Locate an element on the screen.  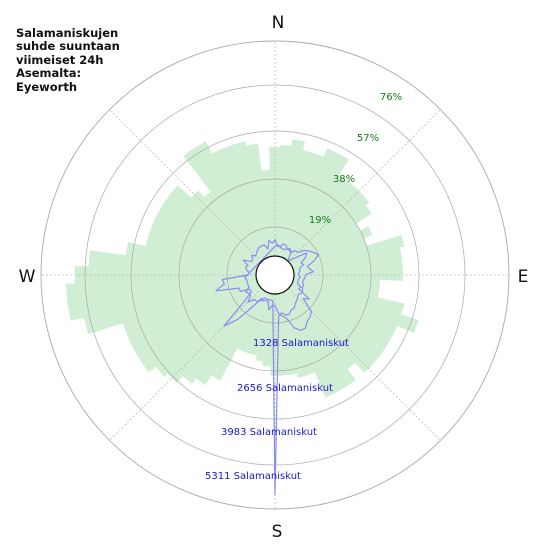
title-line: Eyeworth is located at coordinates (47, 86).